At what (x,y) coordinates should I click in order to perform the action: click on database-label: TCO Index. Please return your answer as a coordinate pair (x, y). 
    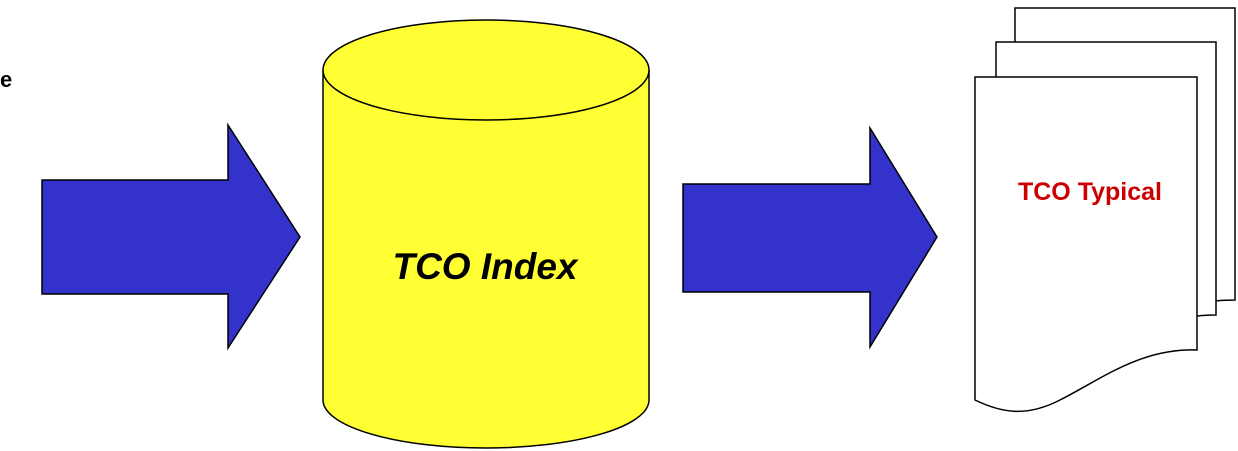
    Looking at the image, I should click on (485, 266).